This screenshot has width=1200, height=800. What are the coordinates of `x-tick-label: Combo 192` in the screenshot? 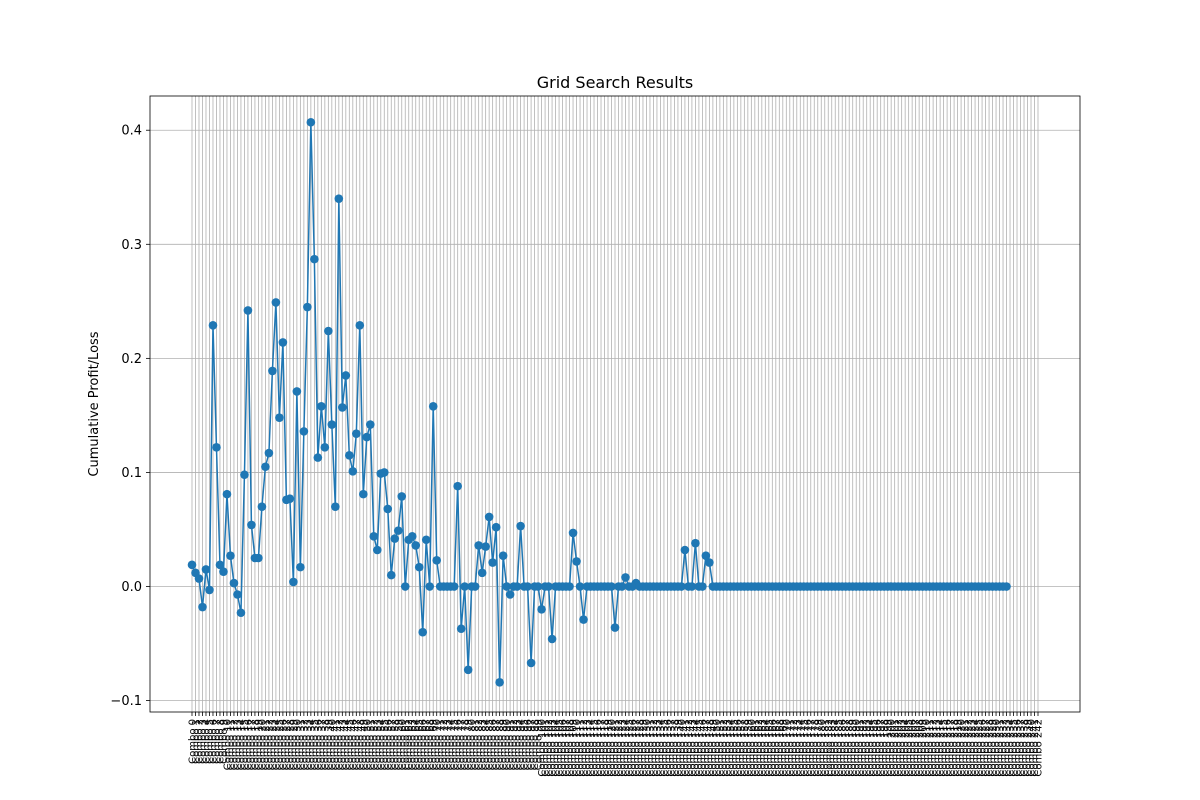 It's located at (864, 748).